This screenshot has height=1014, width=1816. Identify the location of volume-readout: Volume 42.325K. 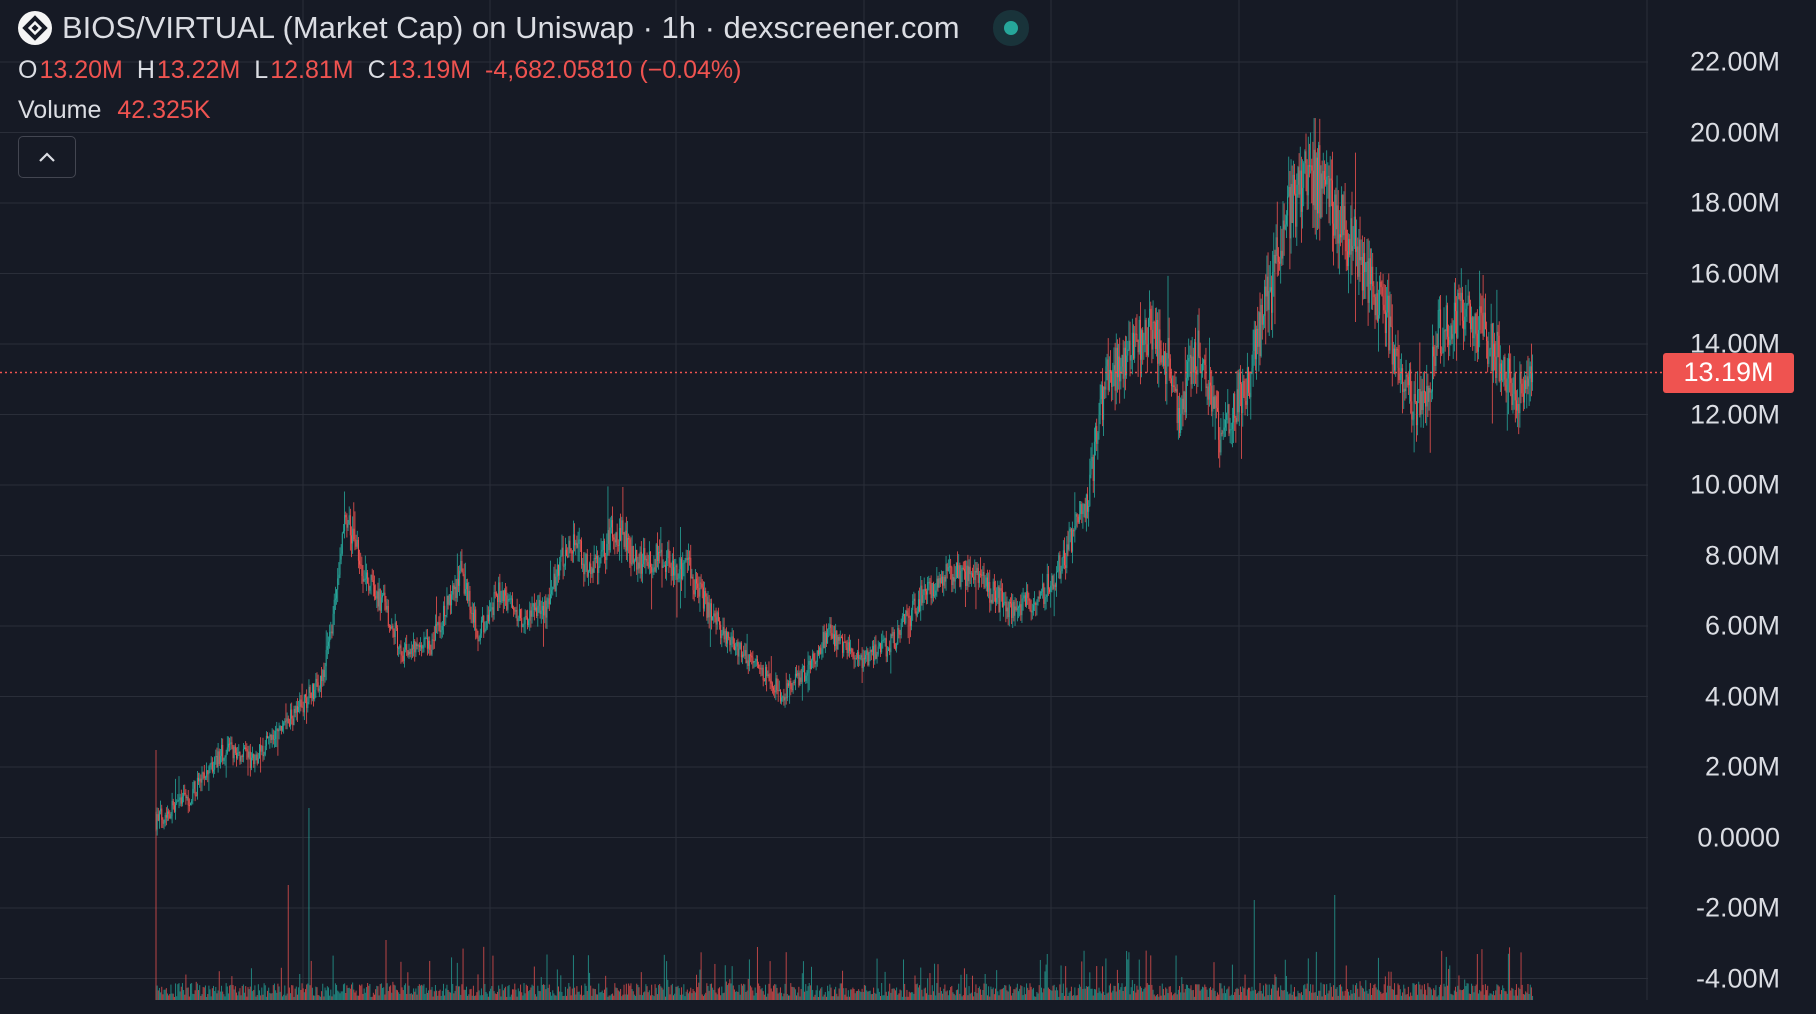
(518, 113).